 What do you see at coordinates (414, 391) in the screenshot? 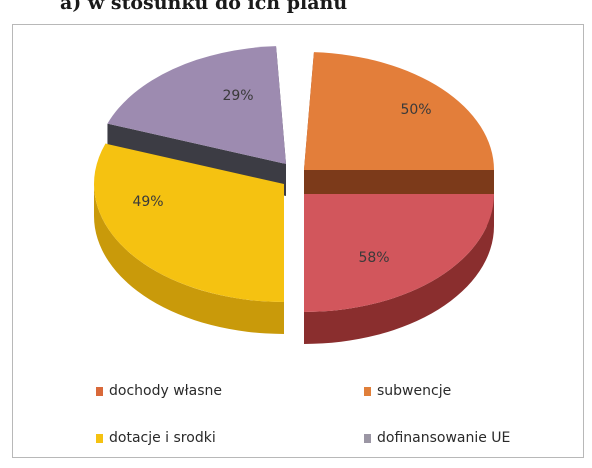
I see `legend-label-subwencje: subwencje` at bounding box center [414, 391].